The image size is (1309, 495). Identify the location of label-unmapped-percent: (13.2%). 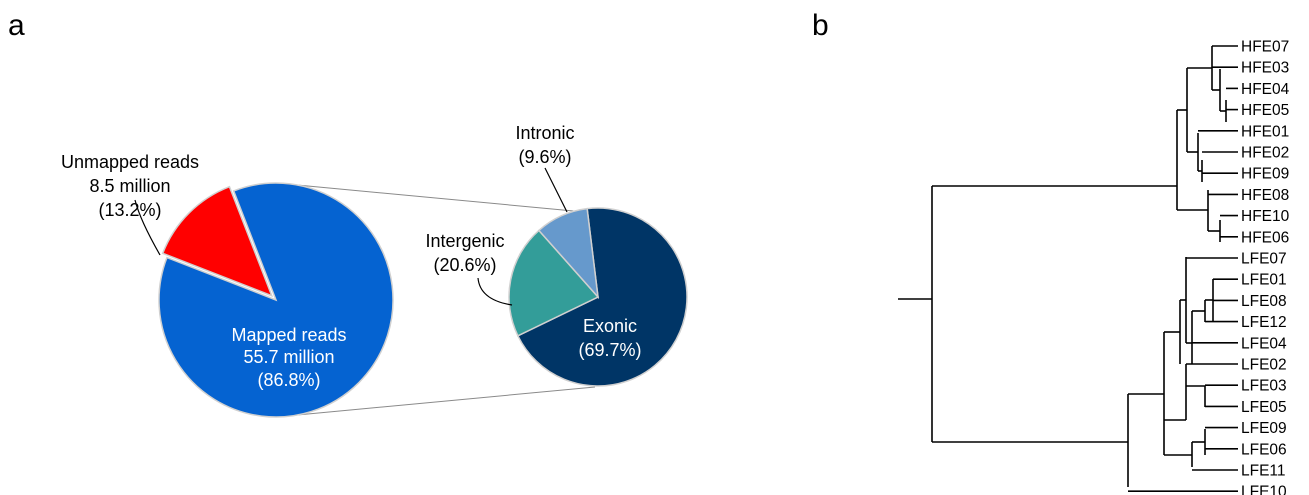
(129, 210).